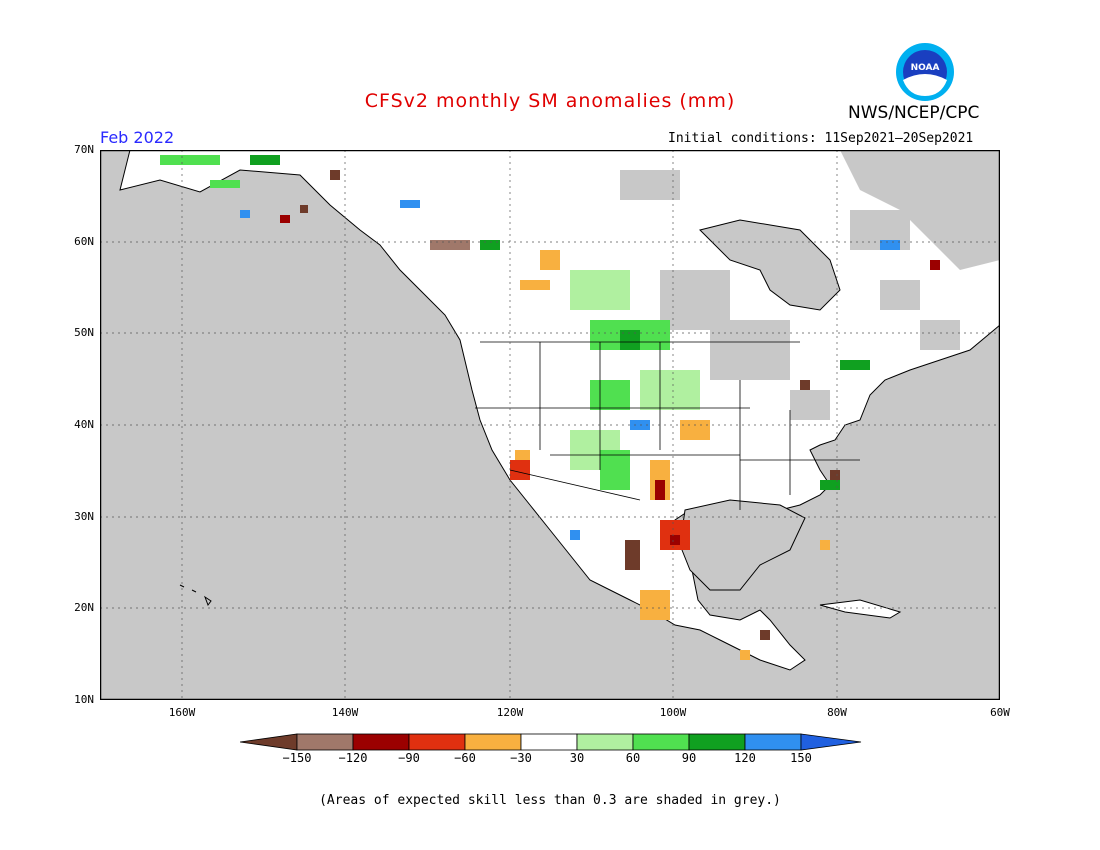 The image size is (1100, 850). Describe the element at coordinates (633, 758) in the screenshot. I see `colorbar-tick: 60` at that location.